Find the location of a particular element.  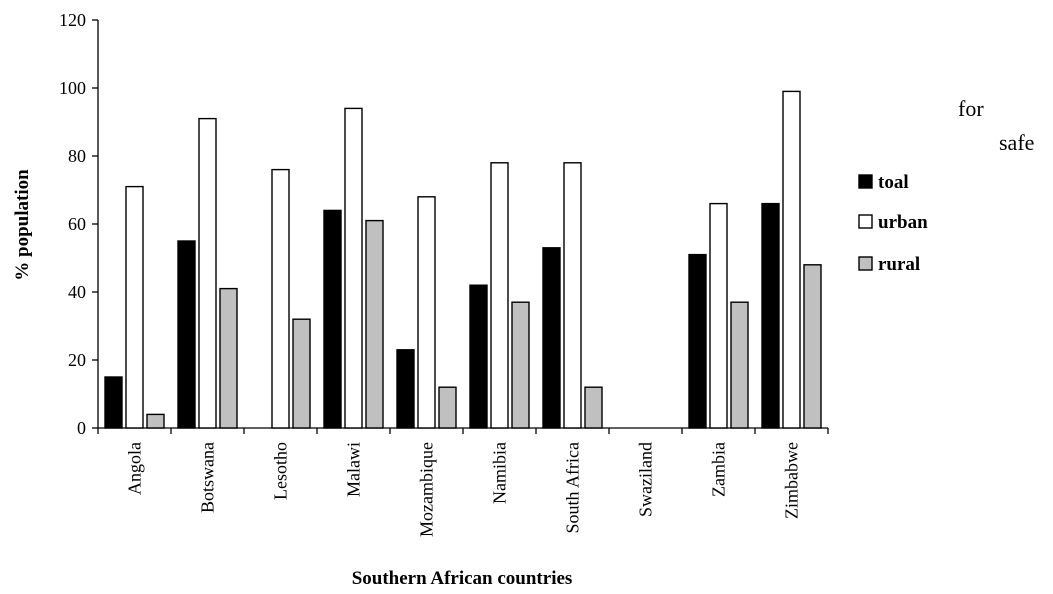

legend-label-urban: urban is located at coordinates (903, 222).